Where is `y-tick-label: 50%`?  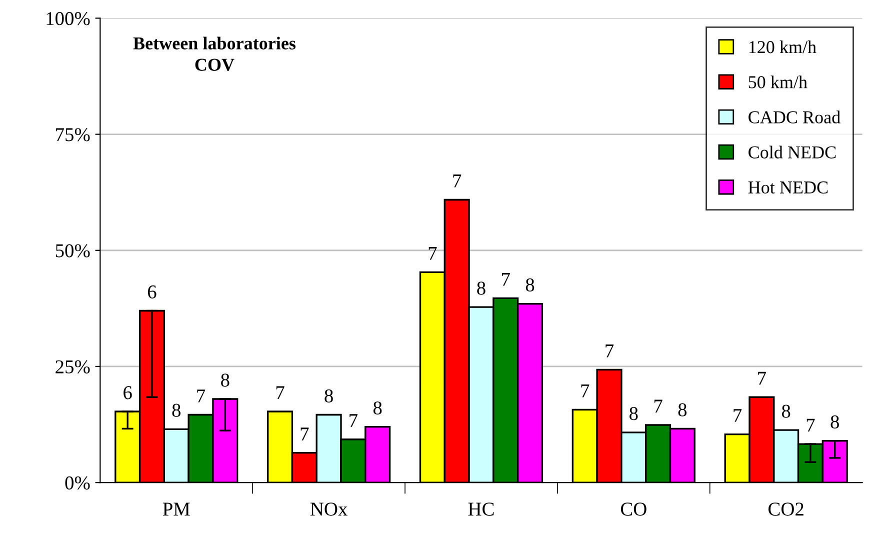
y-tick-label: 50% is located at coordinates (73, 251).